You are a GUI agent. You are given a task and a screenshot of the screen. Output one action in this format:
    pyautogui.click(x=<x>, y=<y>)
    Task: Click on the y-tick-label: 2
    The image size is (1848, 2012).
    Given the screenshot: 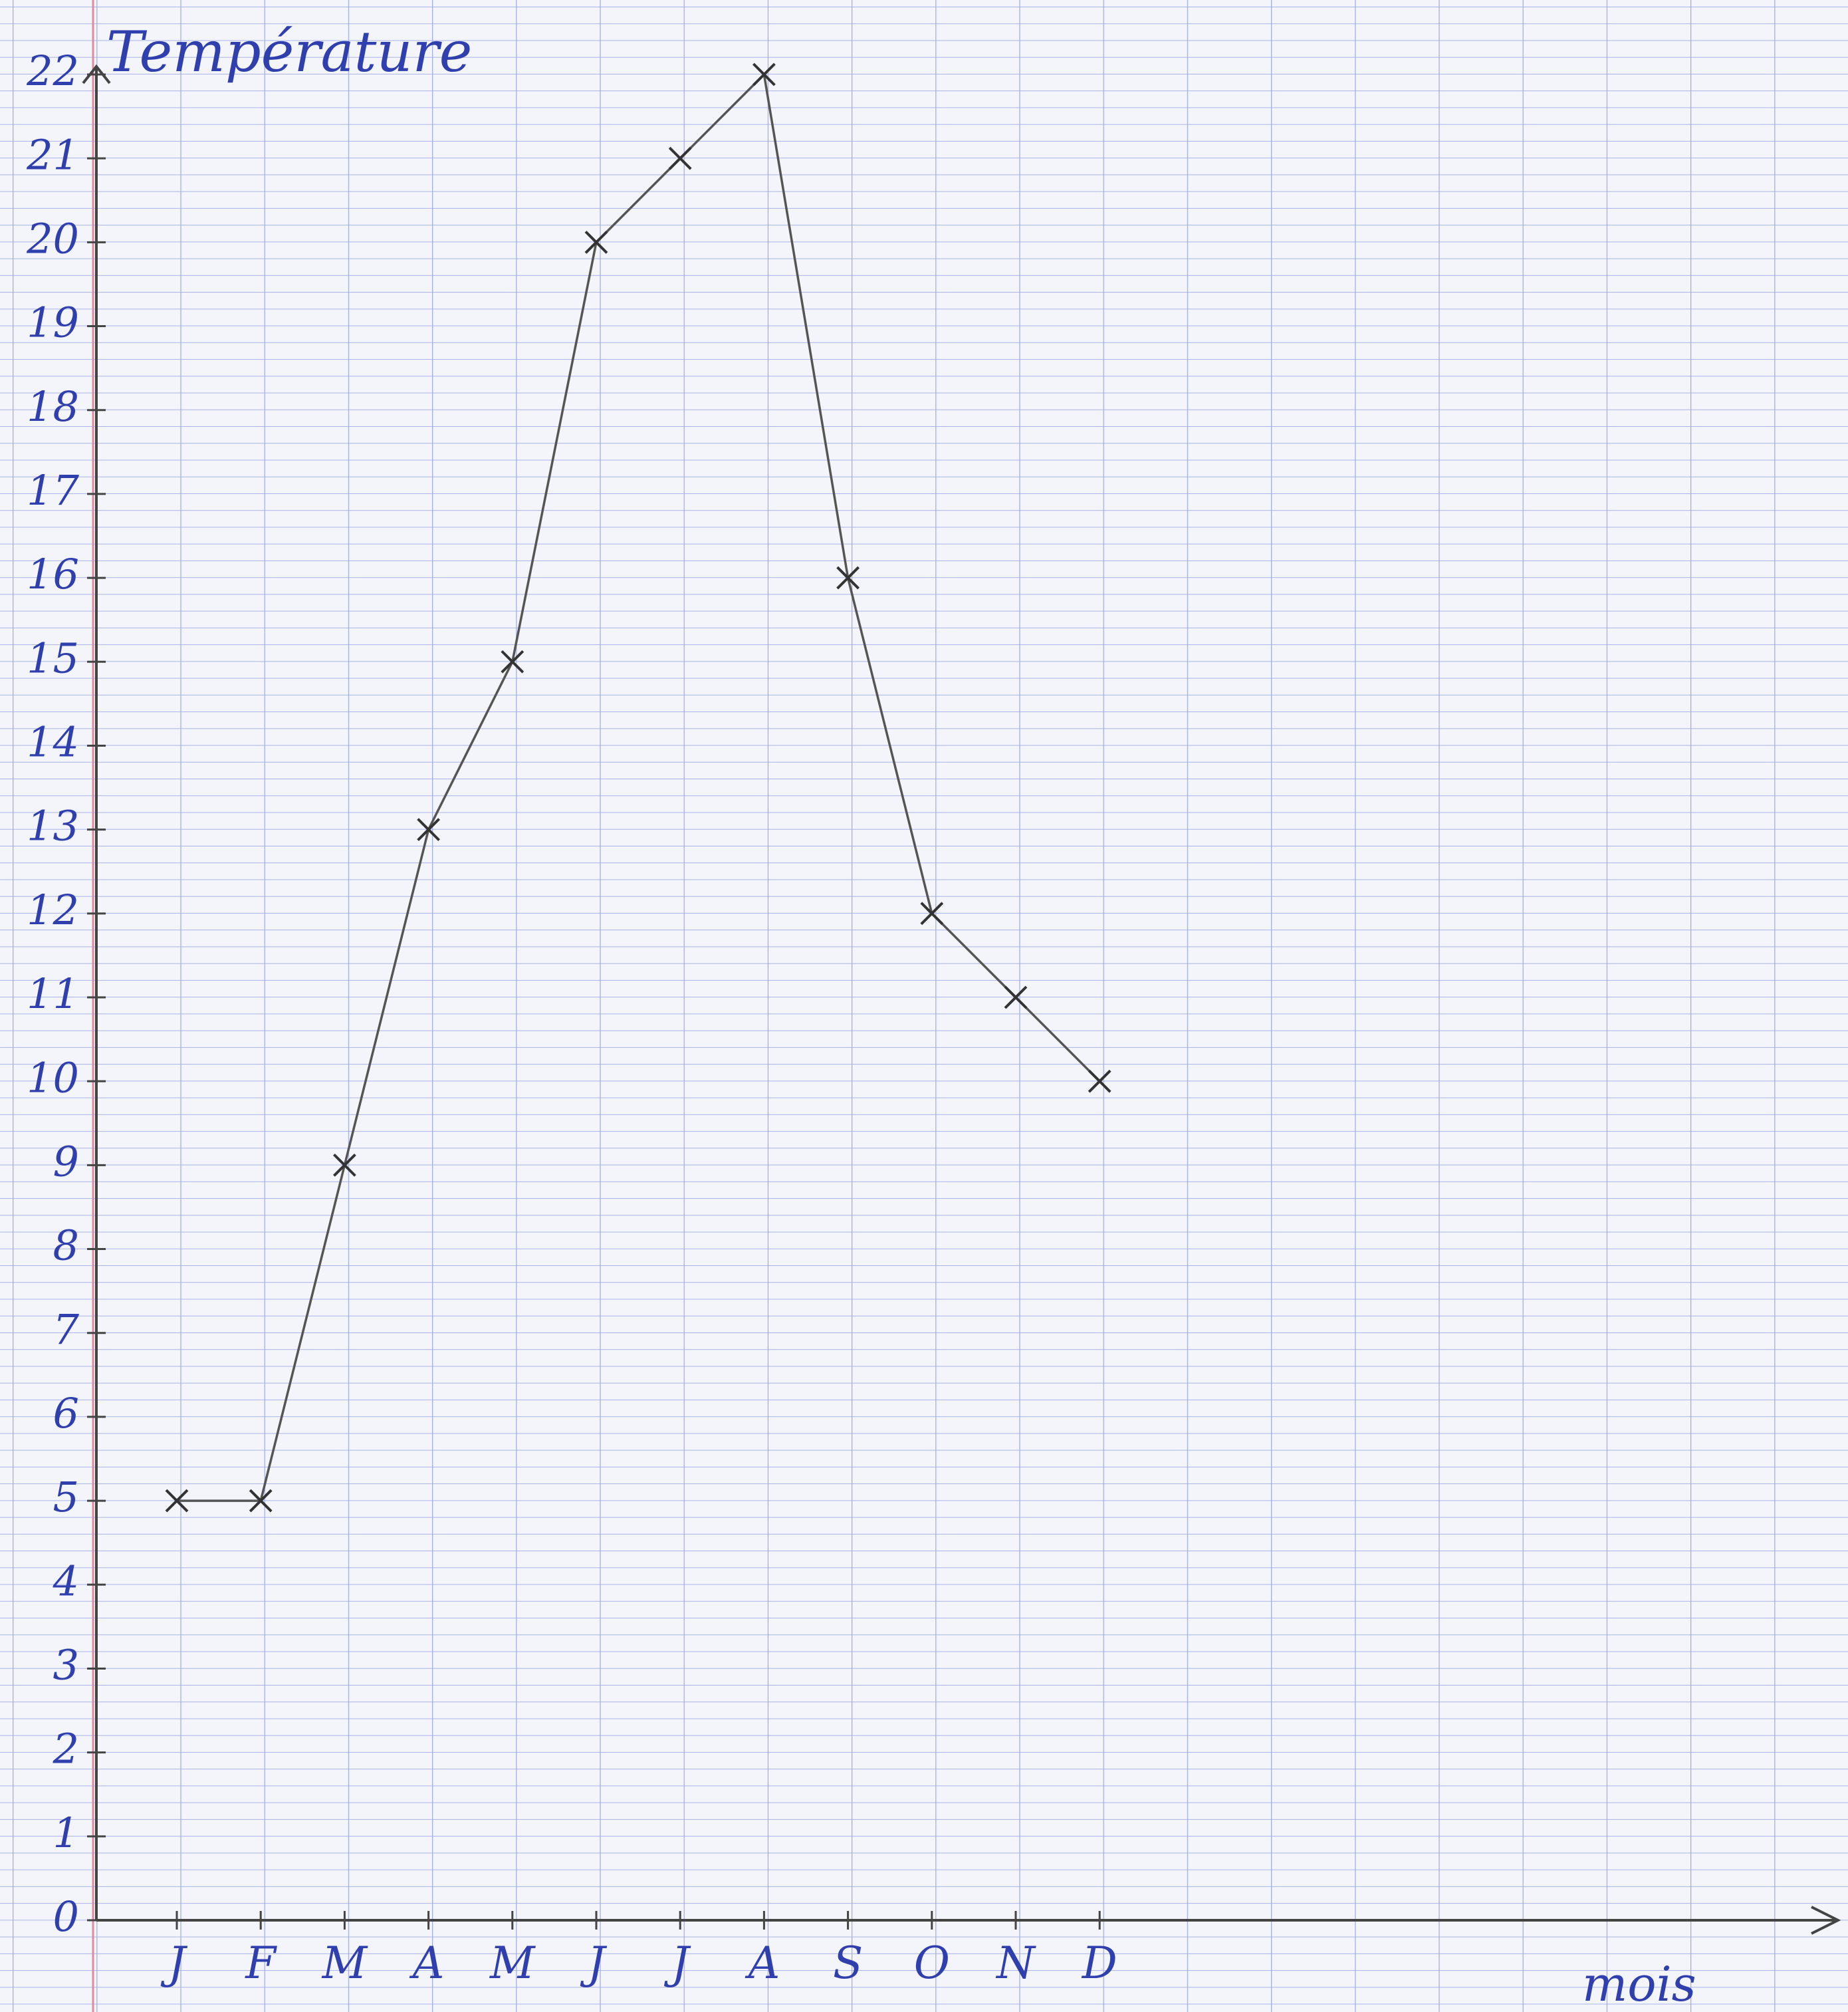 What is the action you would take?
    pyautogui.click(x=66, y=1749)
    